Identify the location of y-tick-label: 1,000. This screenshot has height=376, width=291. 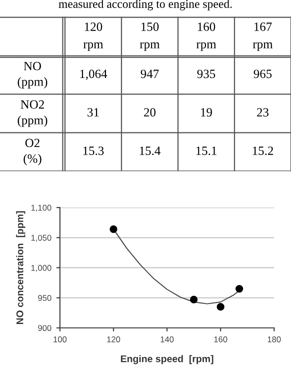
(41, 268).